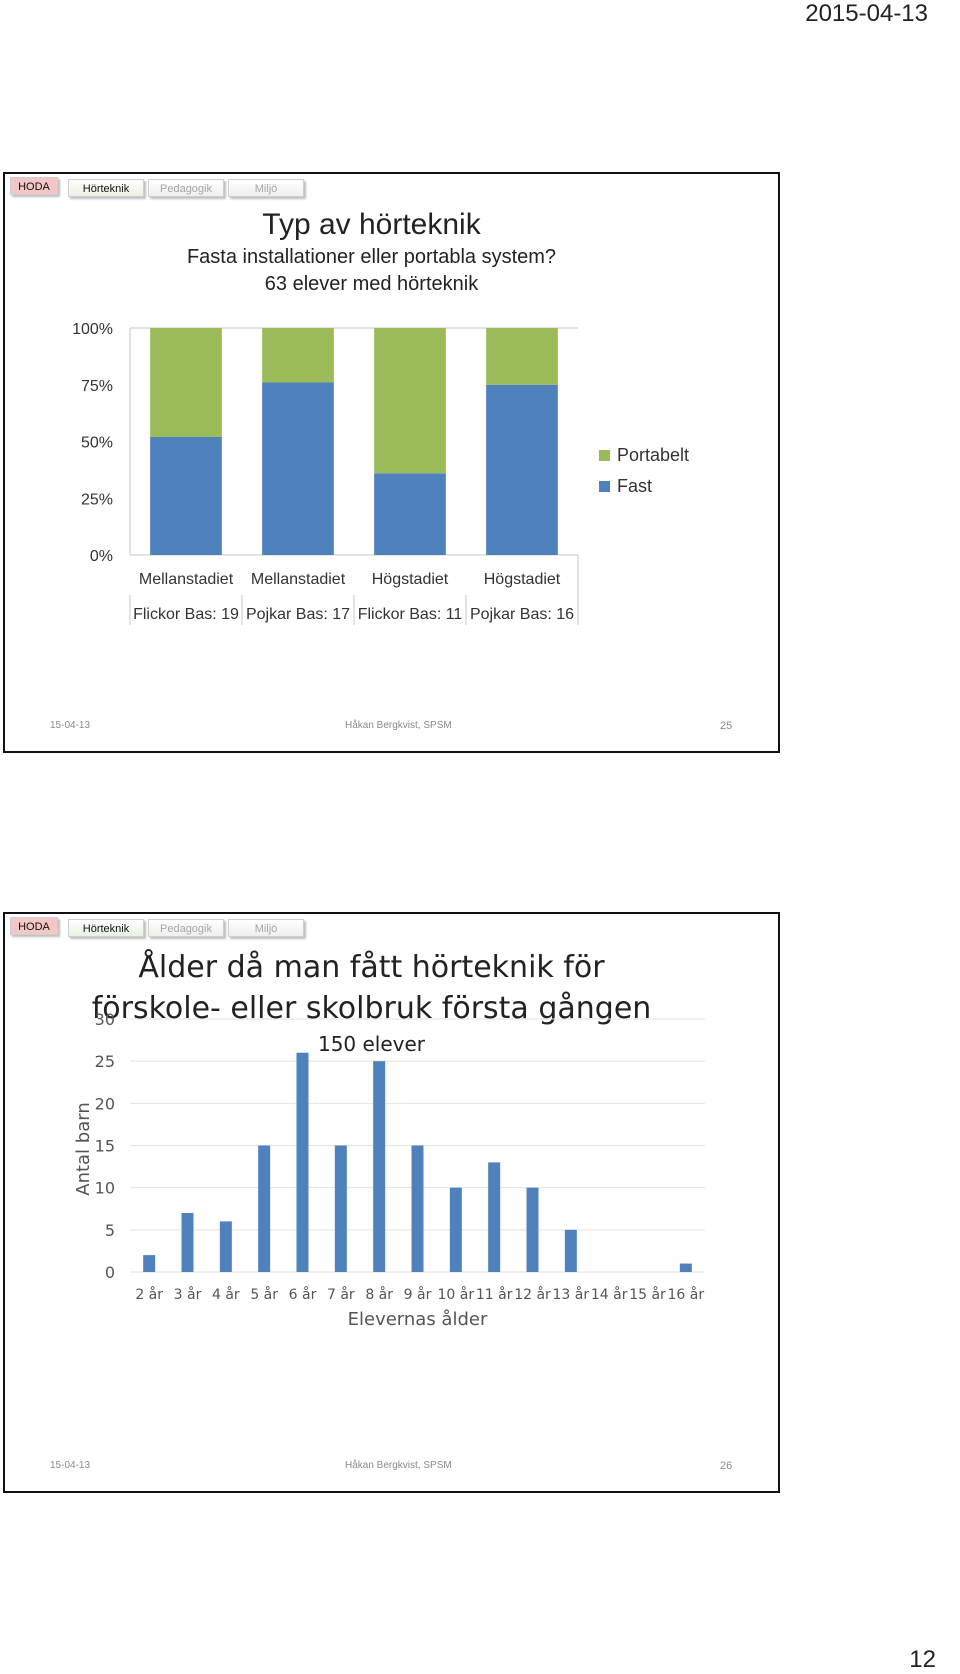 The image size is (960, 1674). What do you see at coordinates (726, 1466) in the screenshot?
I see `slide-number: 26` at bounding box center [726, 1466].